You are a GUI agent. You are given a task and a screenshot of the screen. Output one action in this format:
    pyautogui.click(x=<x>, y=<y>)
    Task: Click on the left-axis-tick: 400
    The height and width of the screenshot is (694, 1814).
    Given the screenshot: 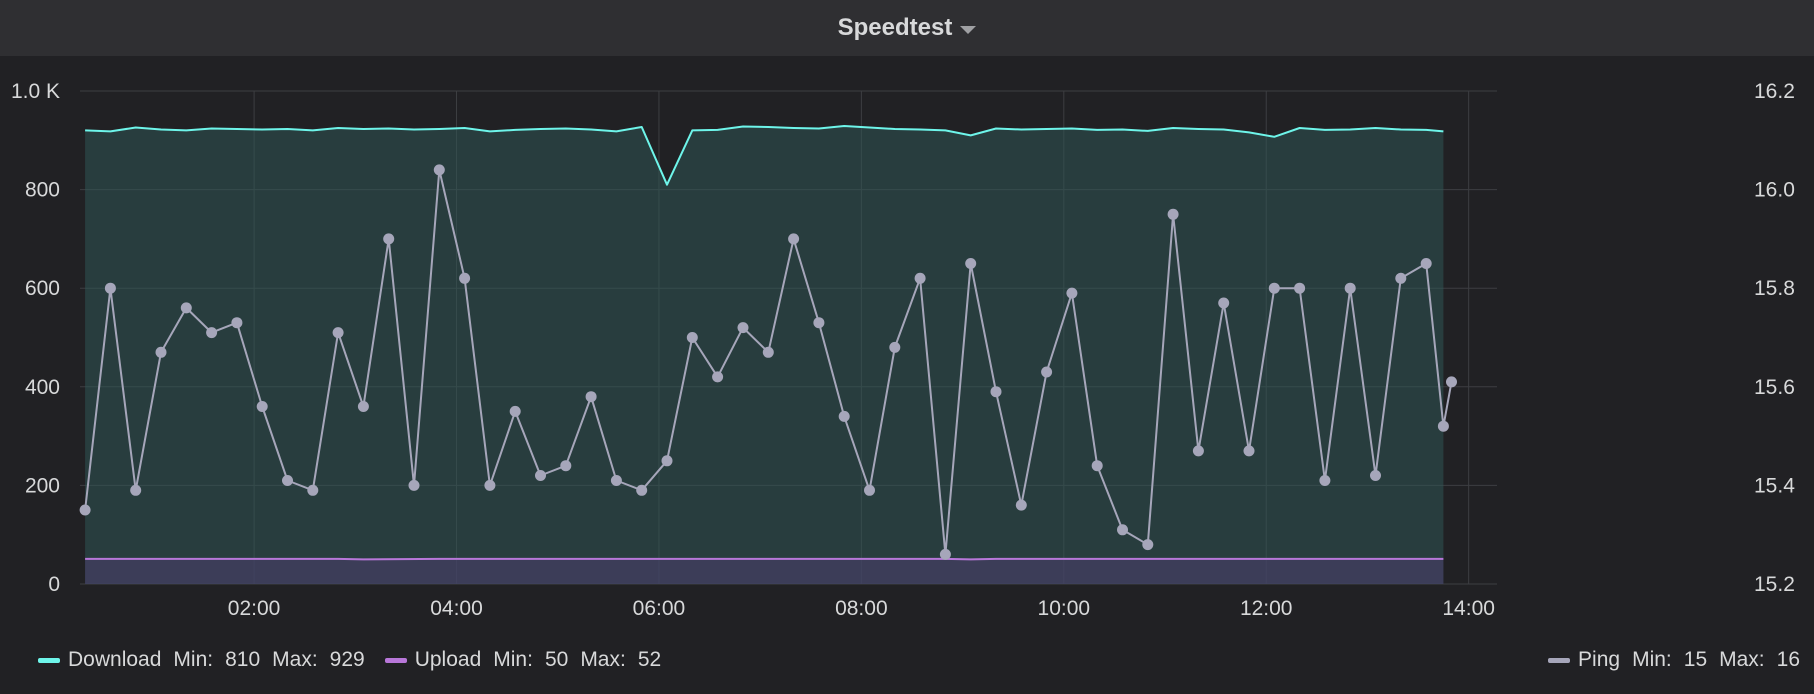 What is the action you would take?
    pyautogui.click(x=42, y=387)
    